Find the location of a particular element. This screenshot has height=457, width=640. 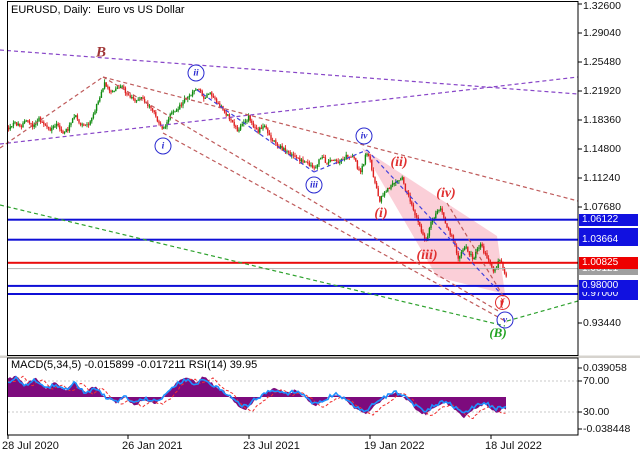

date-axis-label: 23 Jul 2021 is located at coordinates (271, 446).